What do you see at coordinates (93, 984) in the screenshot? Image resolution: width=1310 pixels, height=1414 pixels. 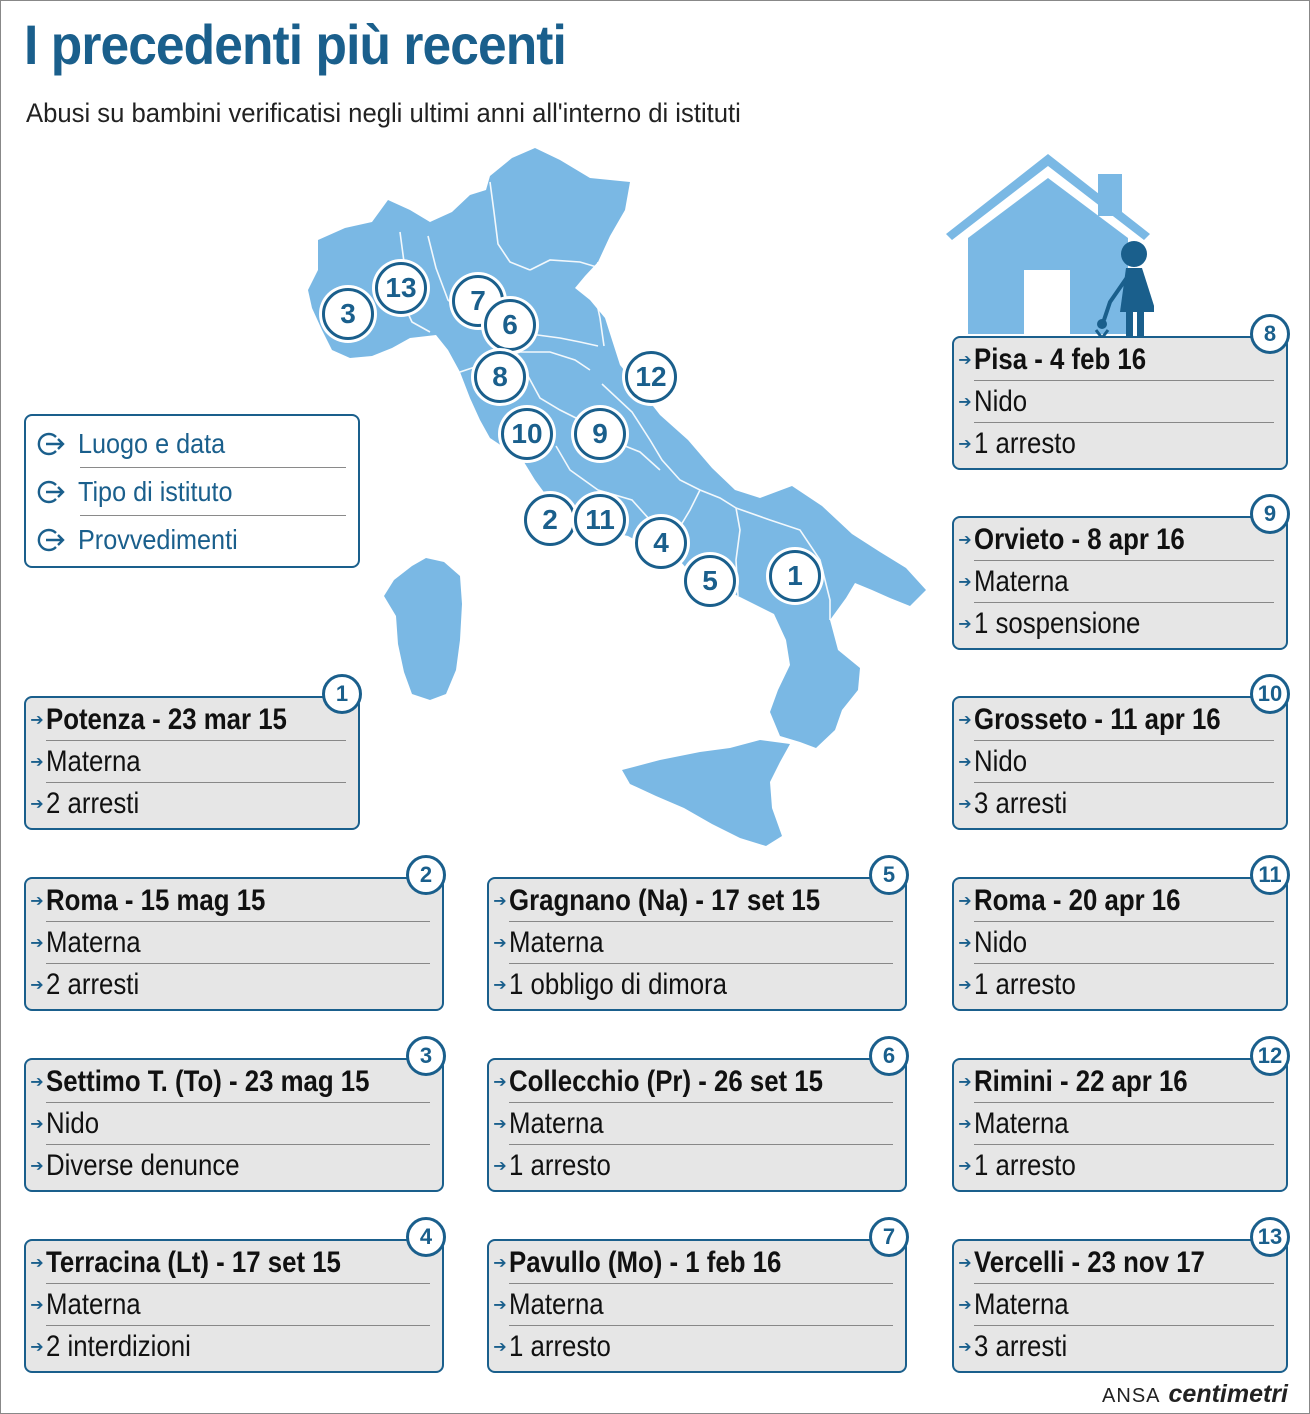 I see `case-measure: 2 arresti` at bounding box center [93, 984].